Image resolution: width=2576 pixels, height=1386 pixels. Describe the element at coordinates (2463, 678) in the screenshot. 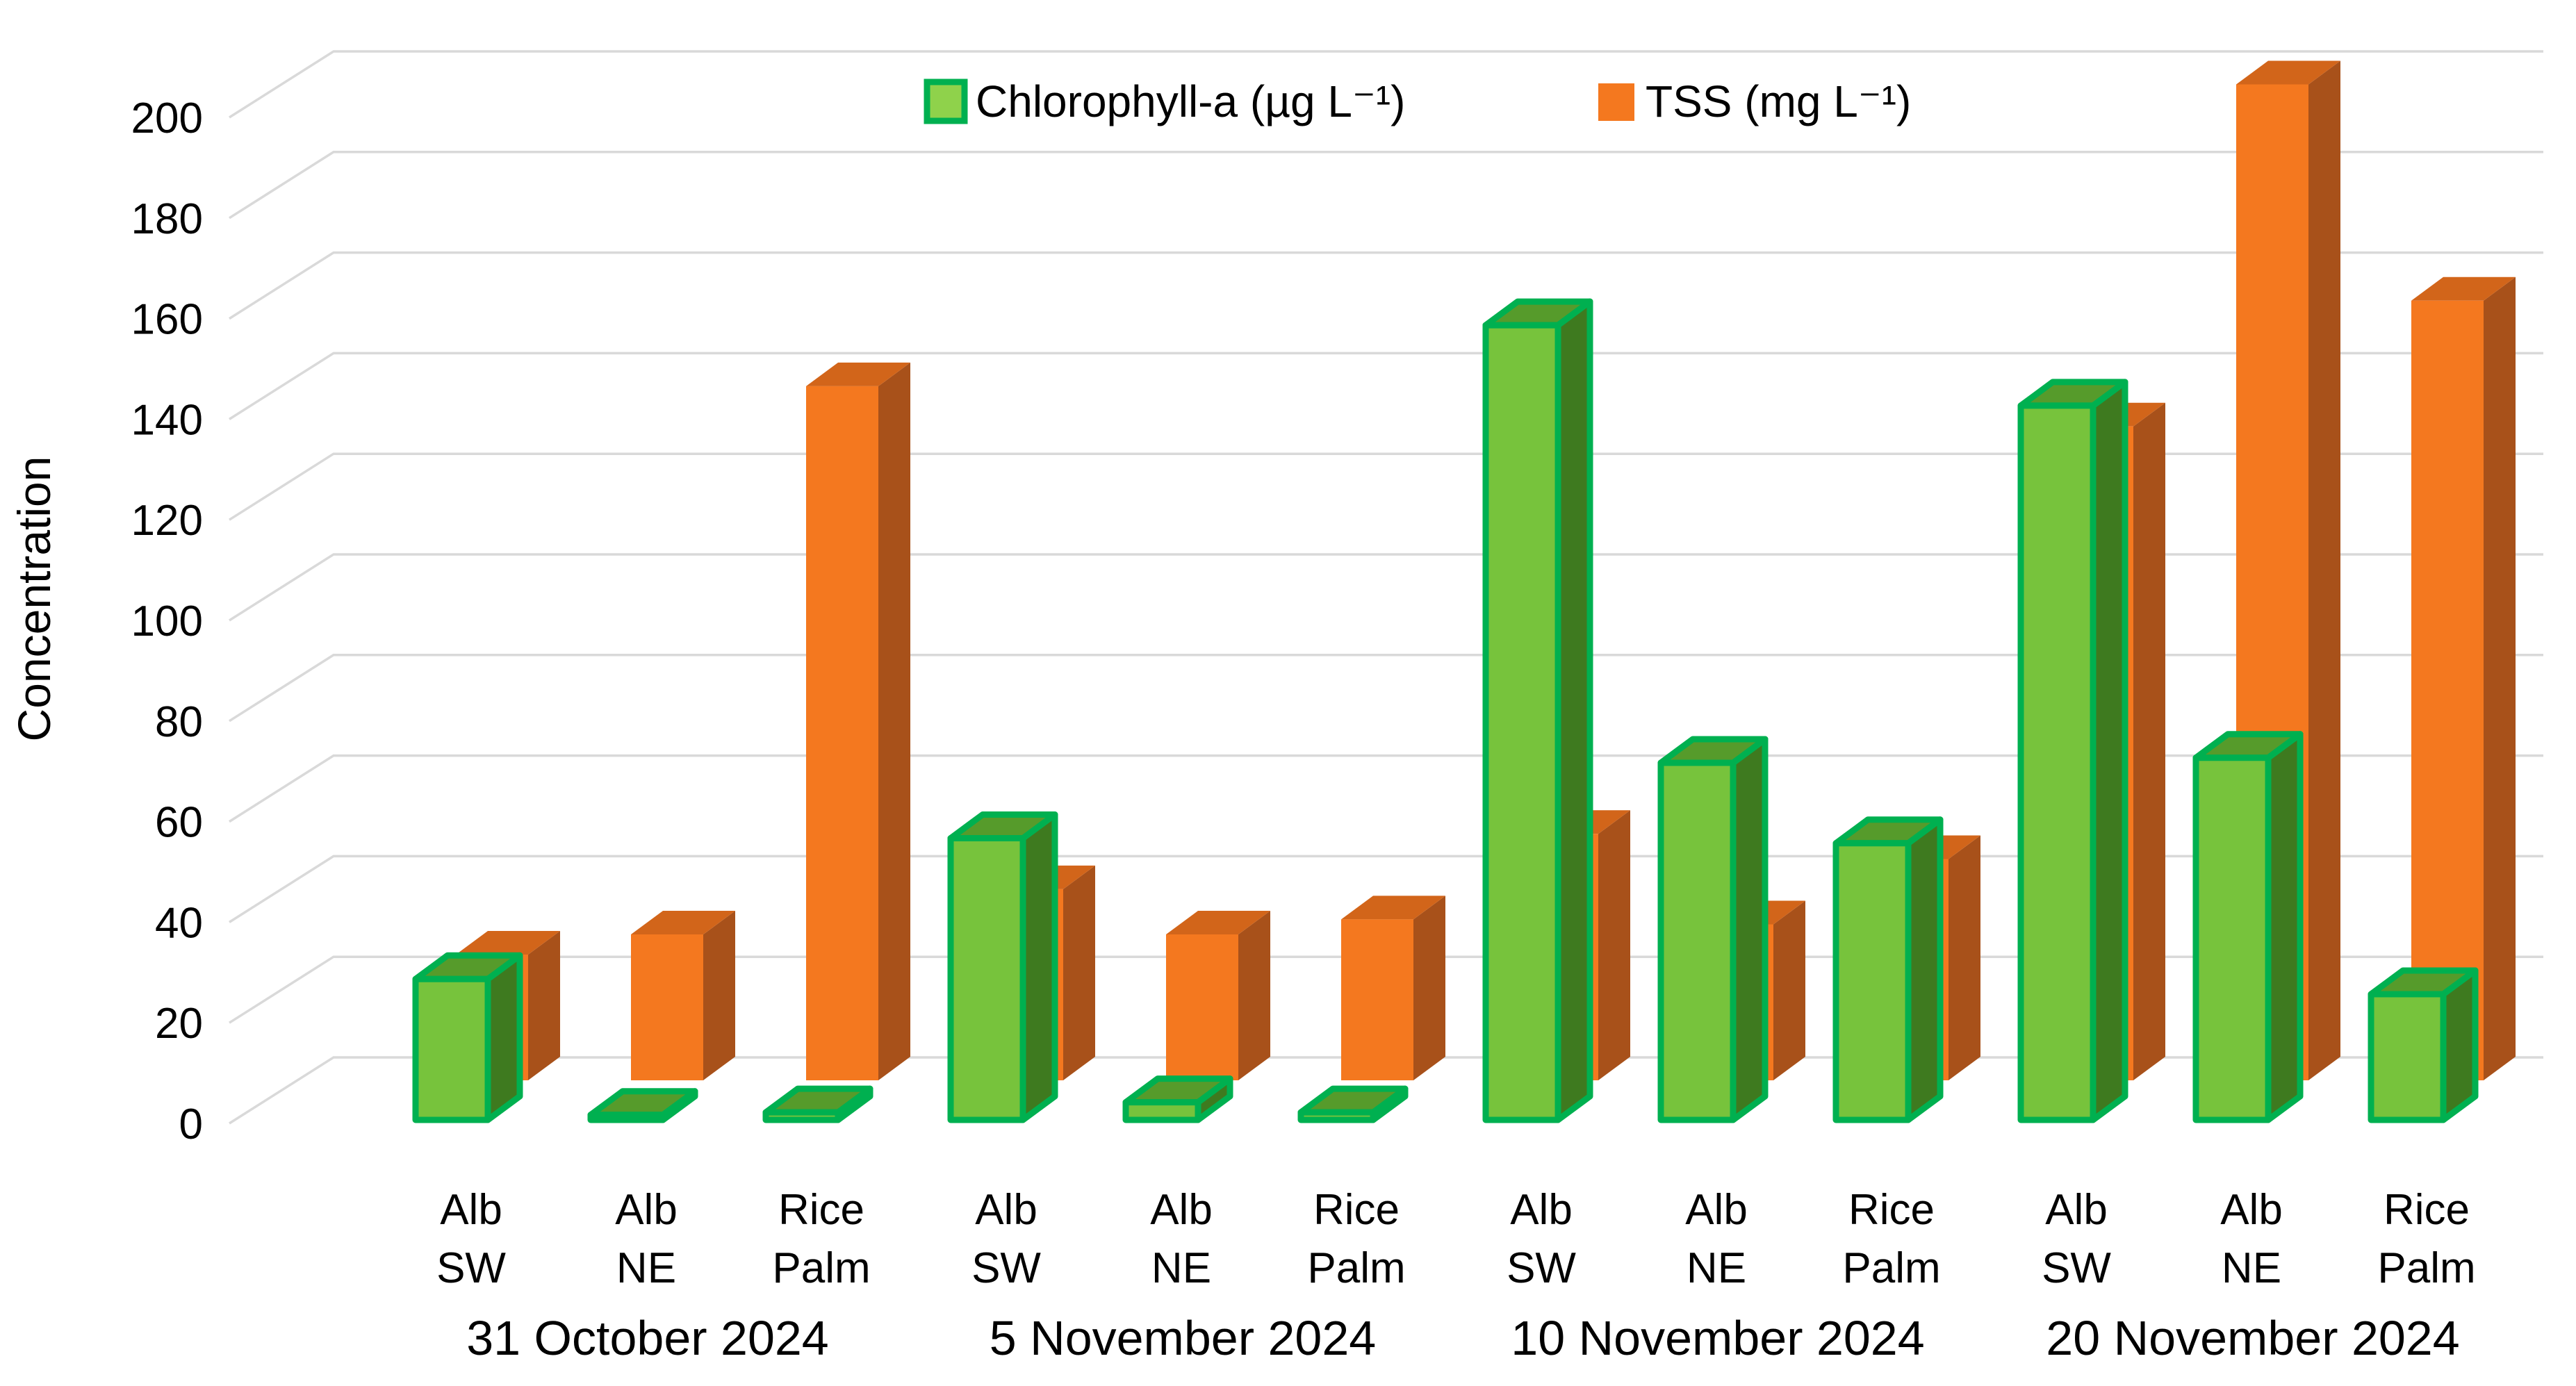

I see `bar-tss-20-november-2024-rice-palm` at that location.